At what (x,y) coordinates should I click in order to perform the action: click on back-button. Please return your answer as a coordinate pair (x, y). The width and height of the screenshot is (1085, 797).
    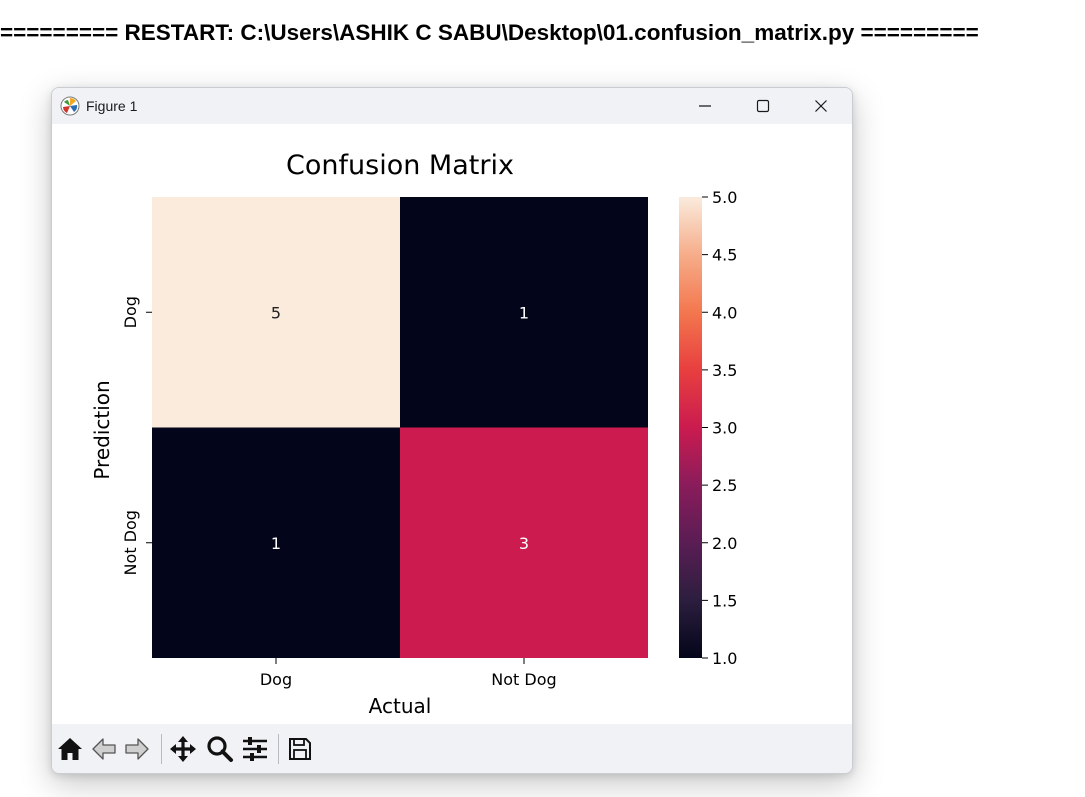
    Looking at the image, I should click on (104, 749).